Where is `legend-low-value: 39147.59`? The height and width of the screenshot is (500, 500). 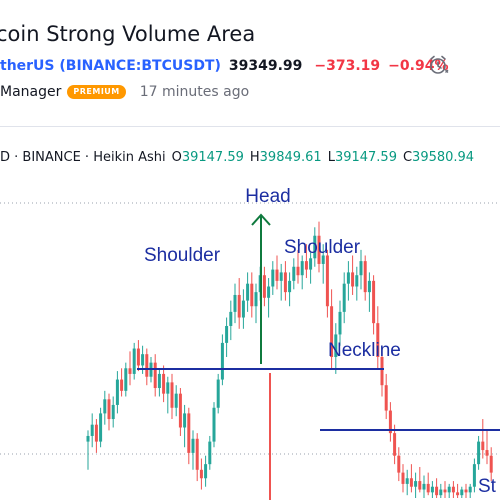
legend-low-value: 39147.59 is located at coordinates (365, 157).